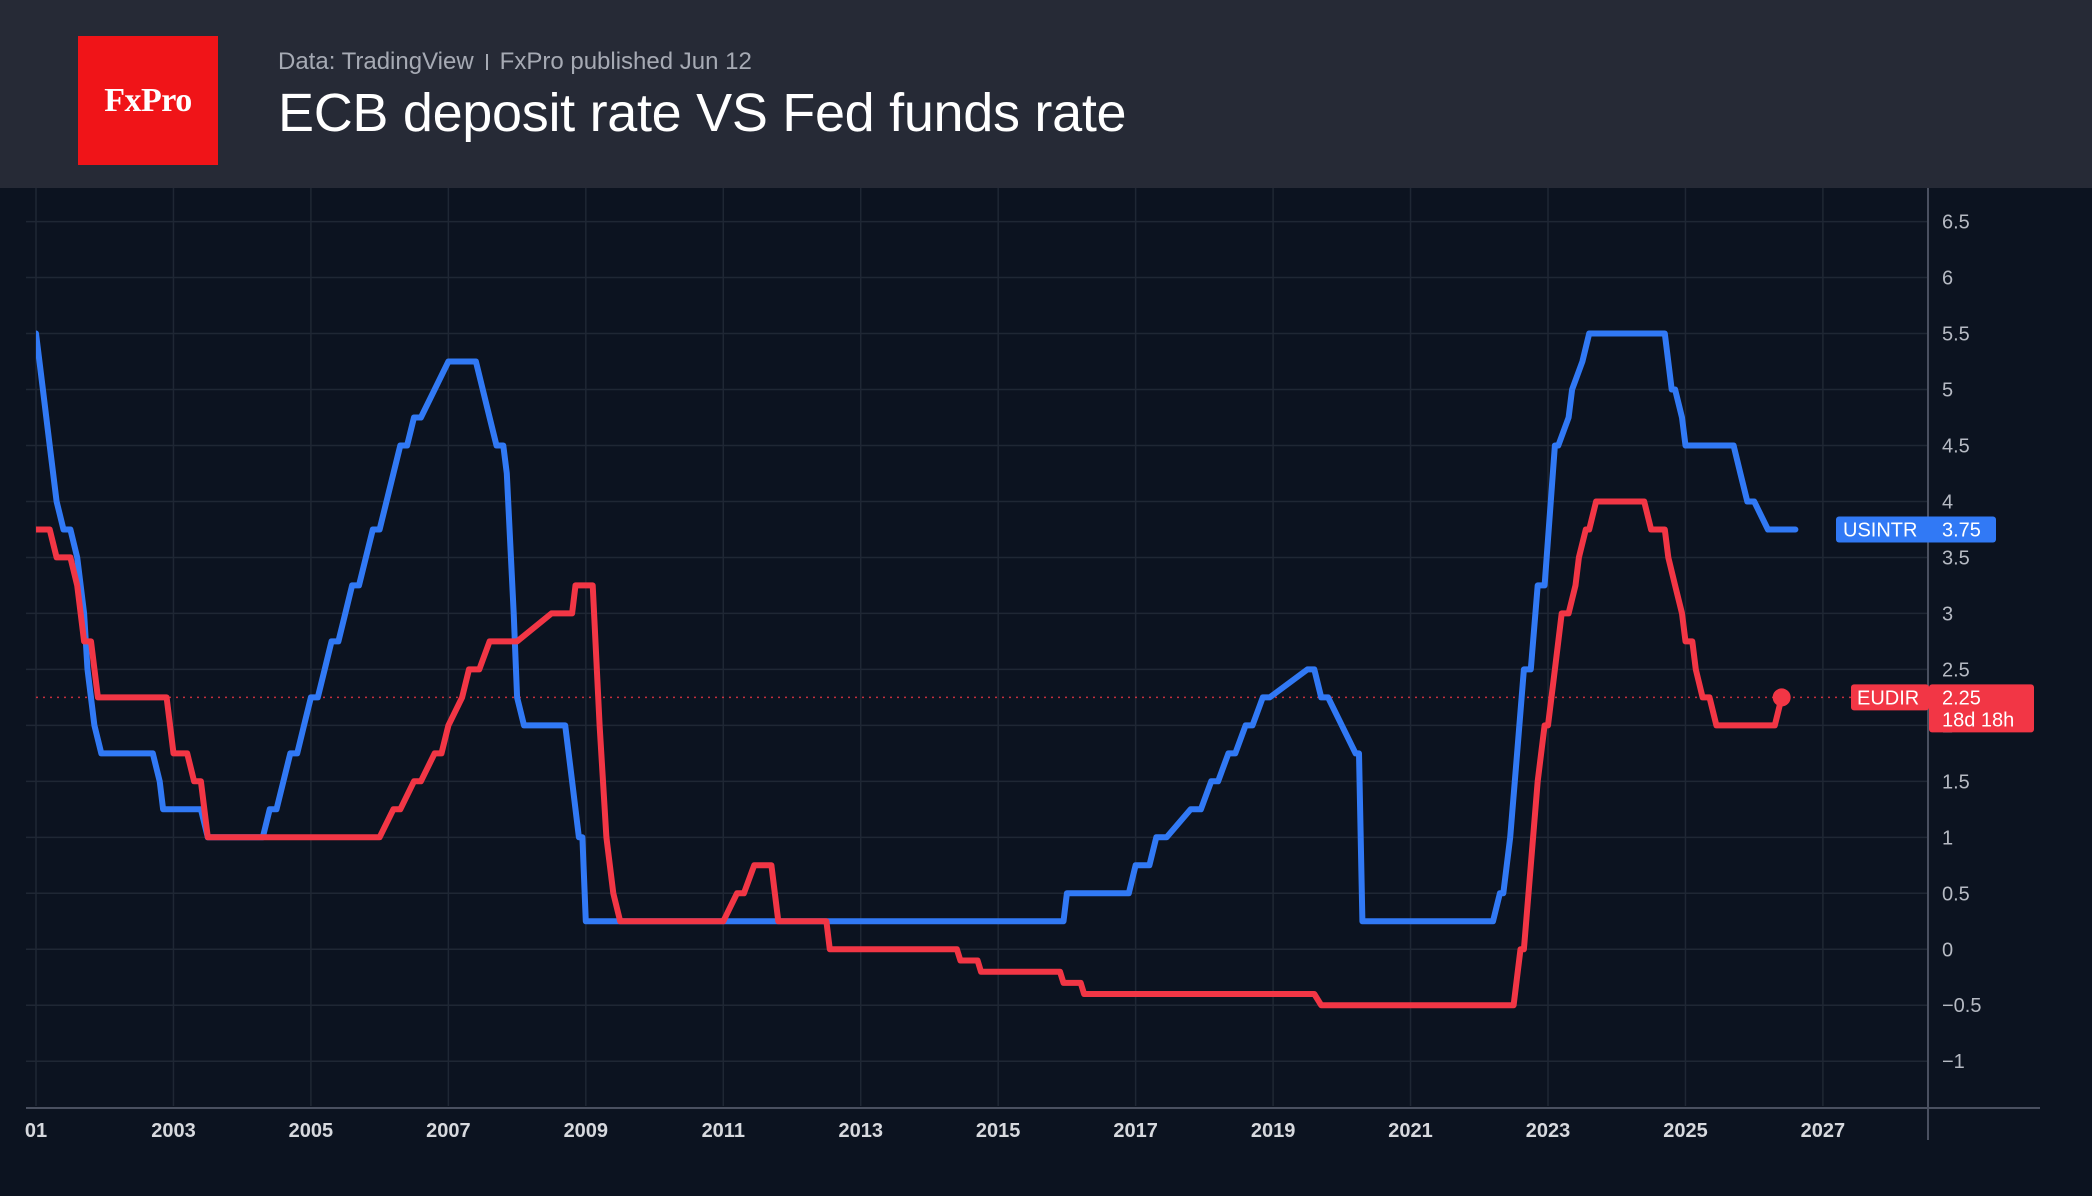 This screenshot has width=2092, height=1196. I want to click on eudir-badge-countdown: 18d 18h, so click(1978, 720).